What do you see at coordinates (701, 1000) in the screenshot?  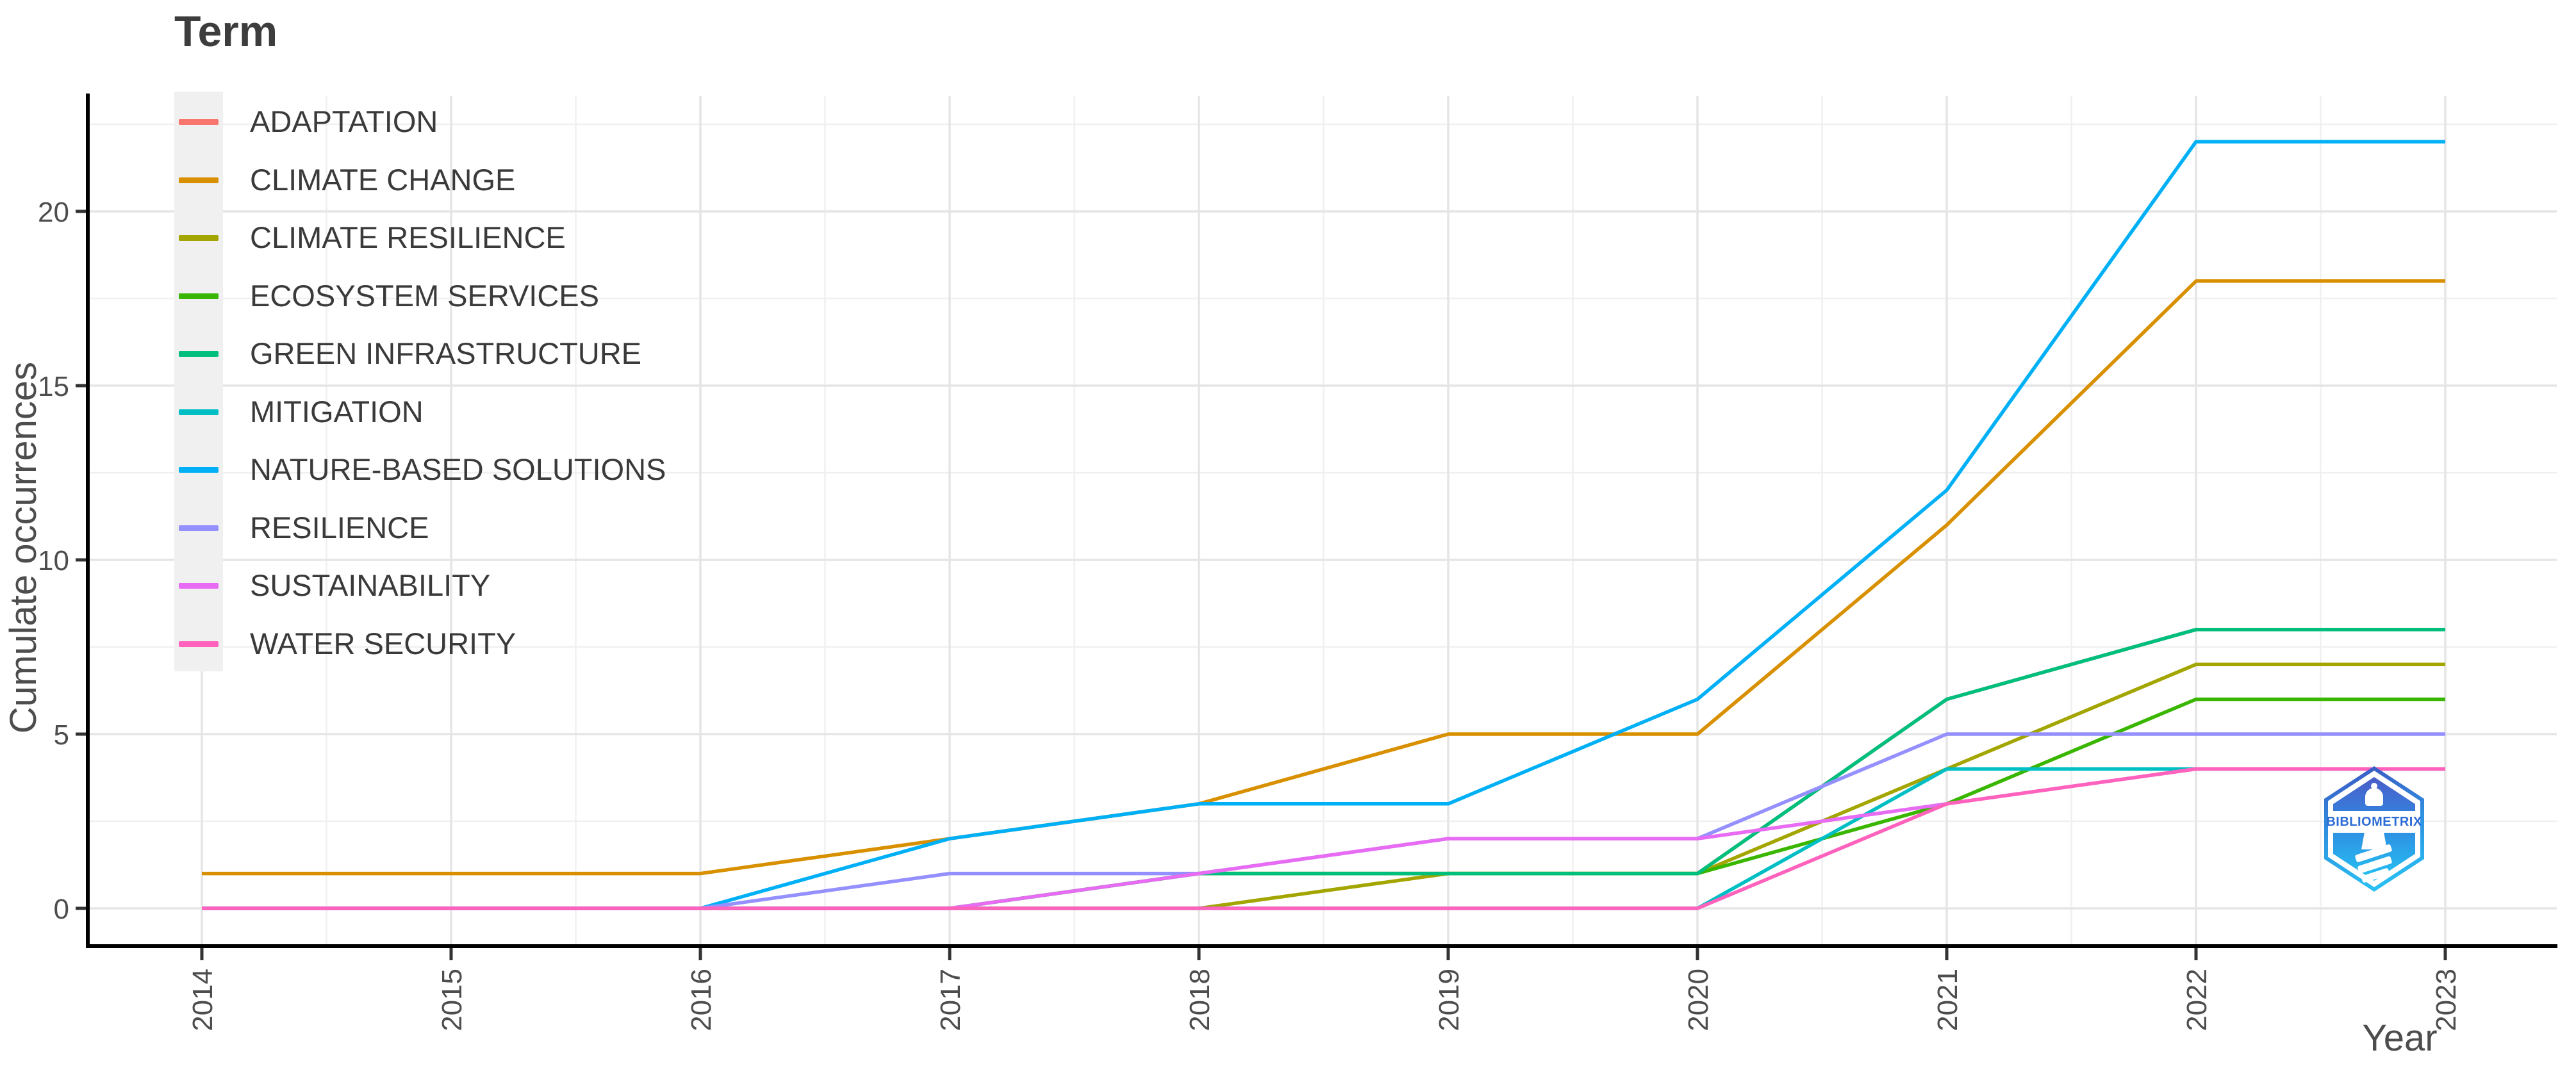 I see `x-tick-label: 2016` at bounding box center [701, 1000].